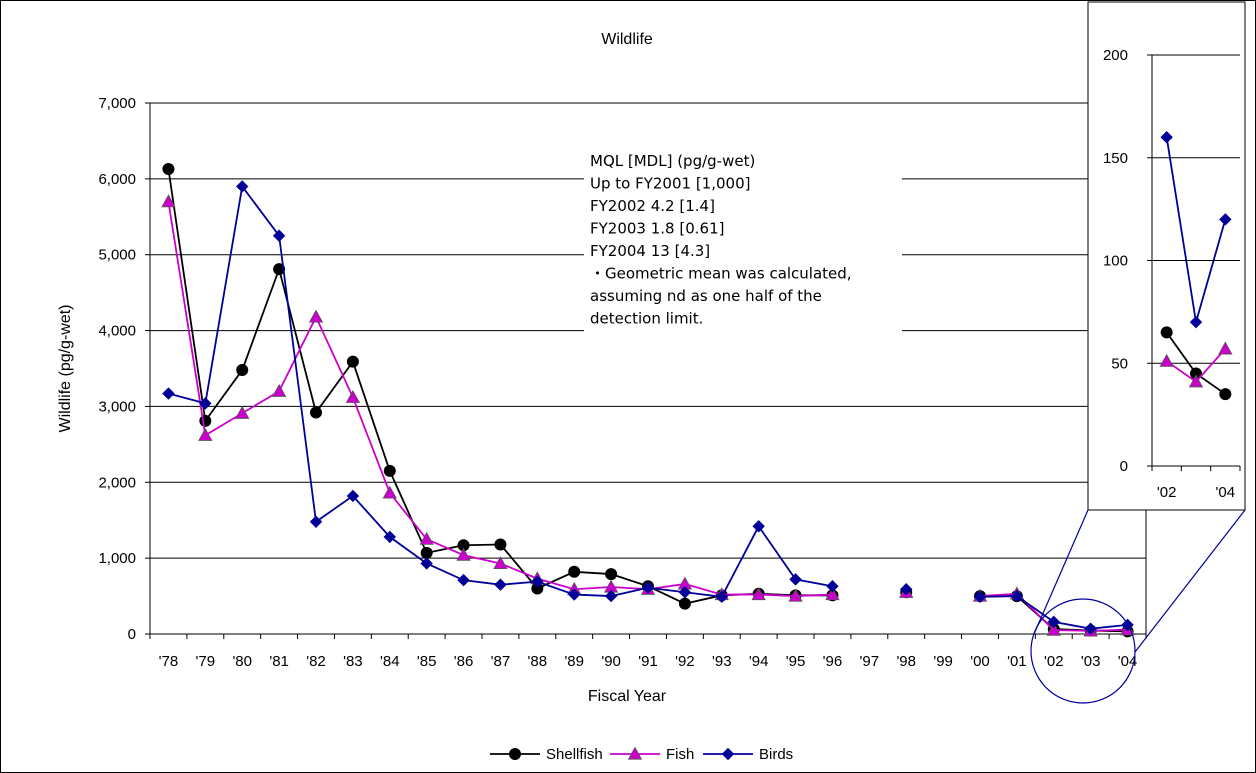 This screenshot has width=1256, height=773. I want to click on x-tick-label: '02, so click(1054, 661).